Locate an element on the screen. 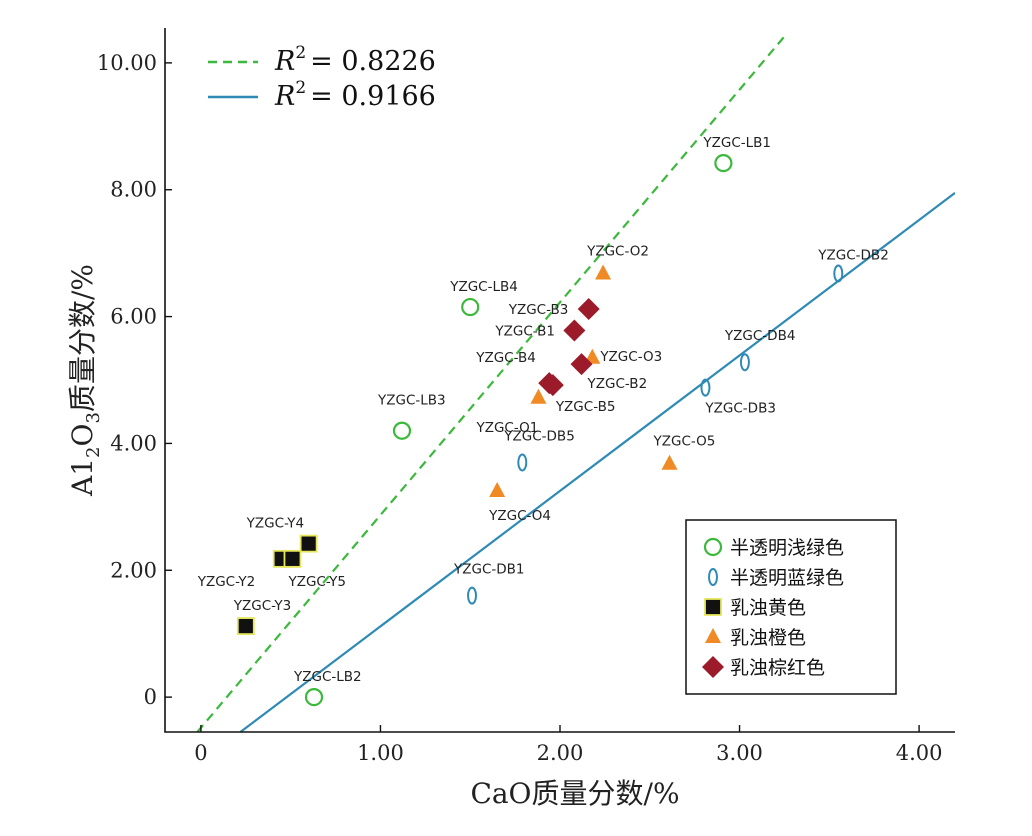 This screenshot has width=1032, height=836. x-tick-label: 3.00 is located at coordinates (739, 753).